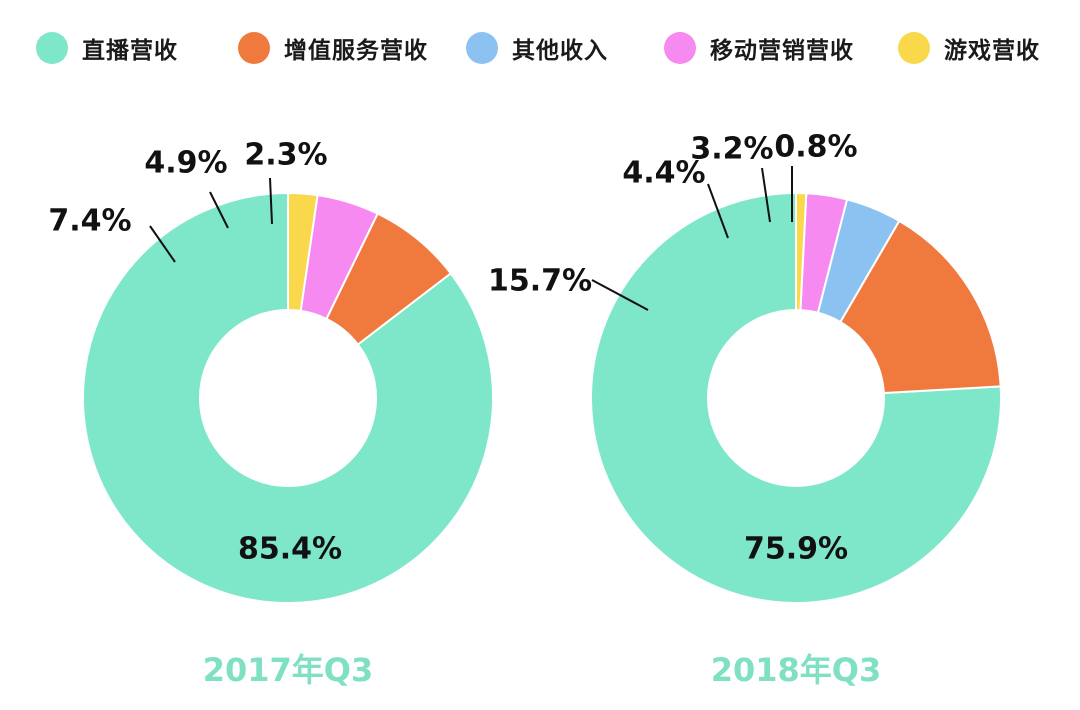 The width and height of the screenshot is (1080, 710). I want to click on donut-1-label-2: 4.4%, so click(663, 173).